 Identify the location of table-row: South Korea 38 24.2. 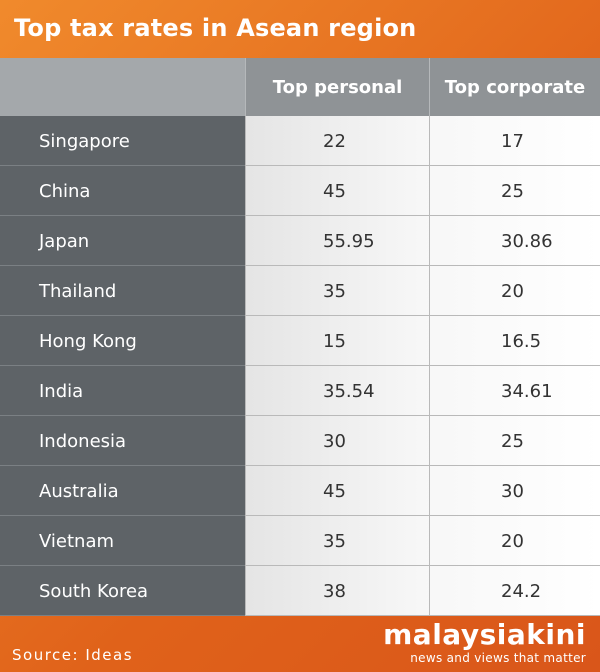
(300, 591).